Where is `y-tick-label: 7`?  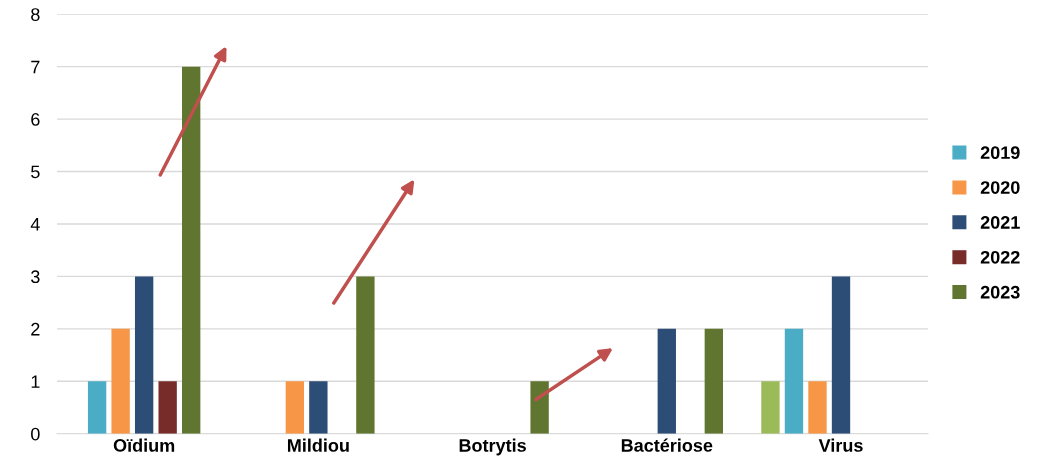 y-tick-label: 7 is located at coordinates (35, 67).